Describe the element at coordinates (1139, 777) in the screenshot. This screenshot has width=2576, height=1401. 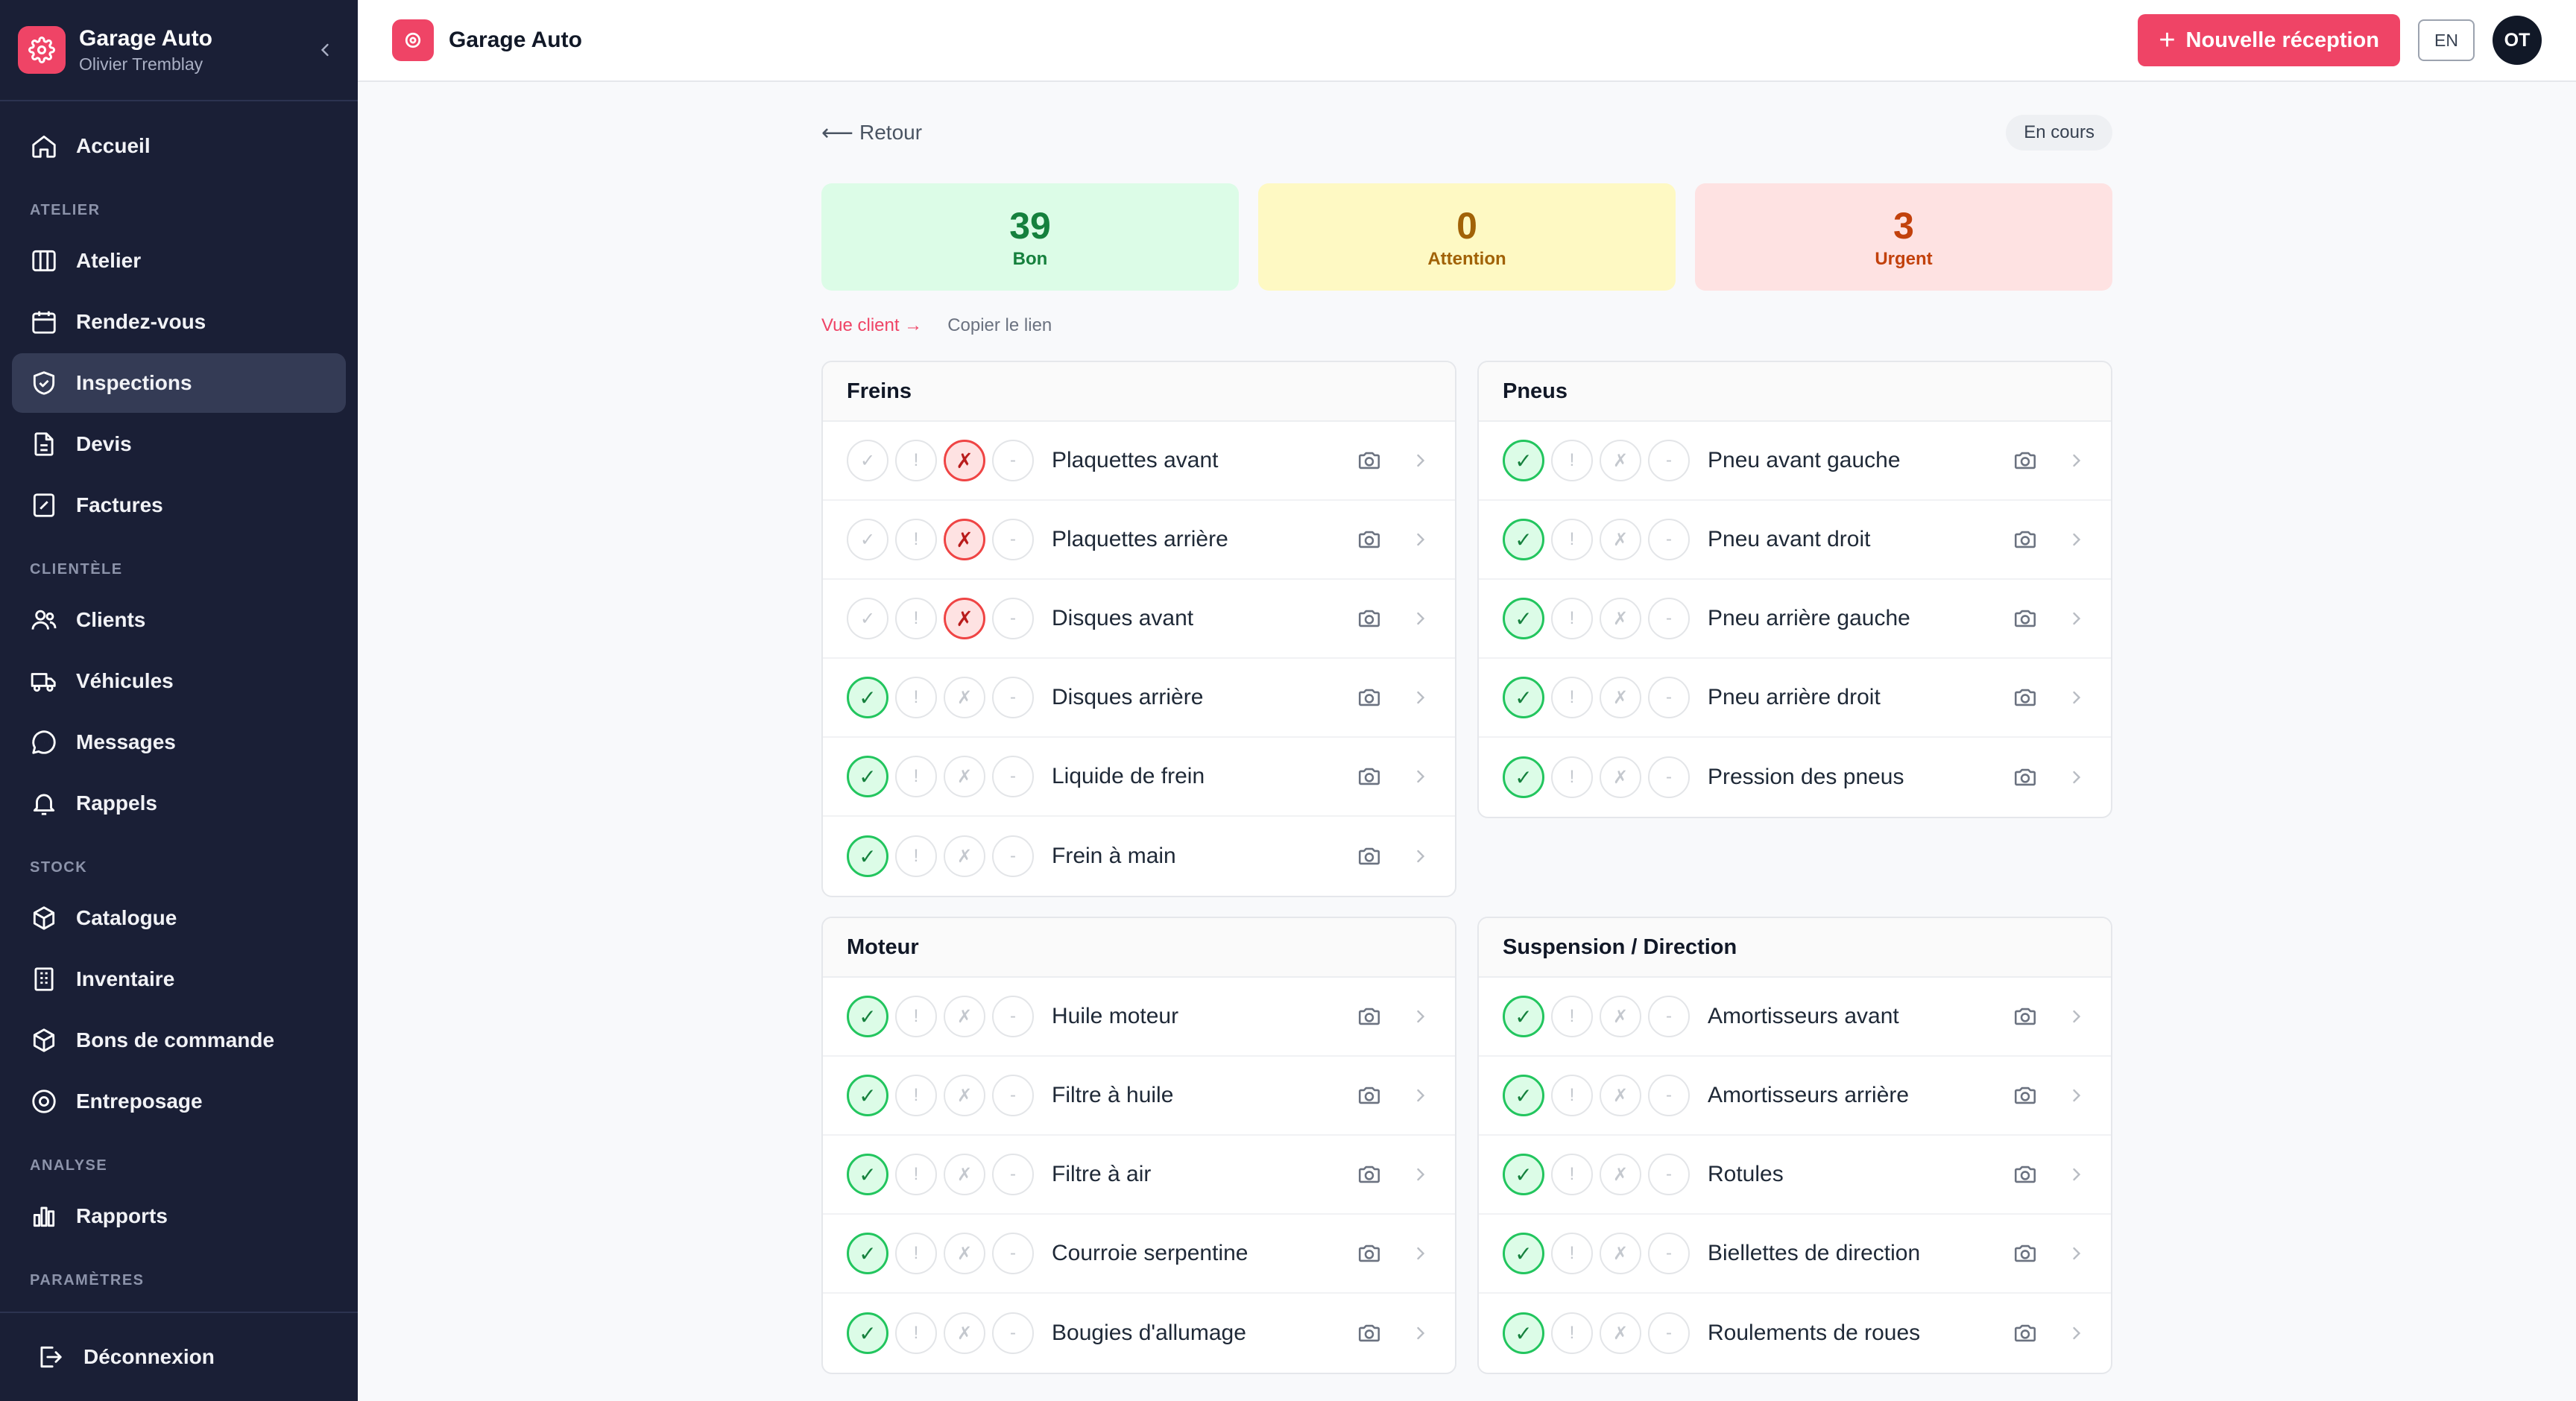
I see `inspection-item: ✓! ✗ - Liquide de frein` at that location.